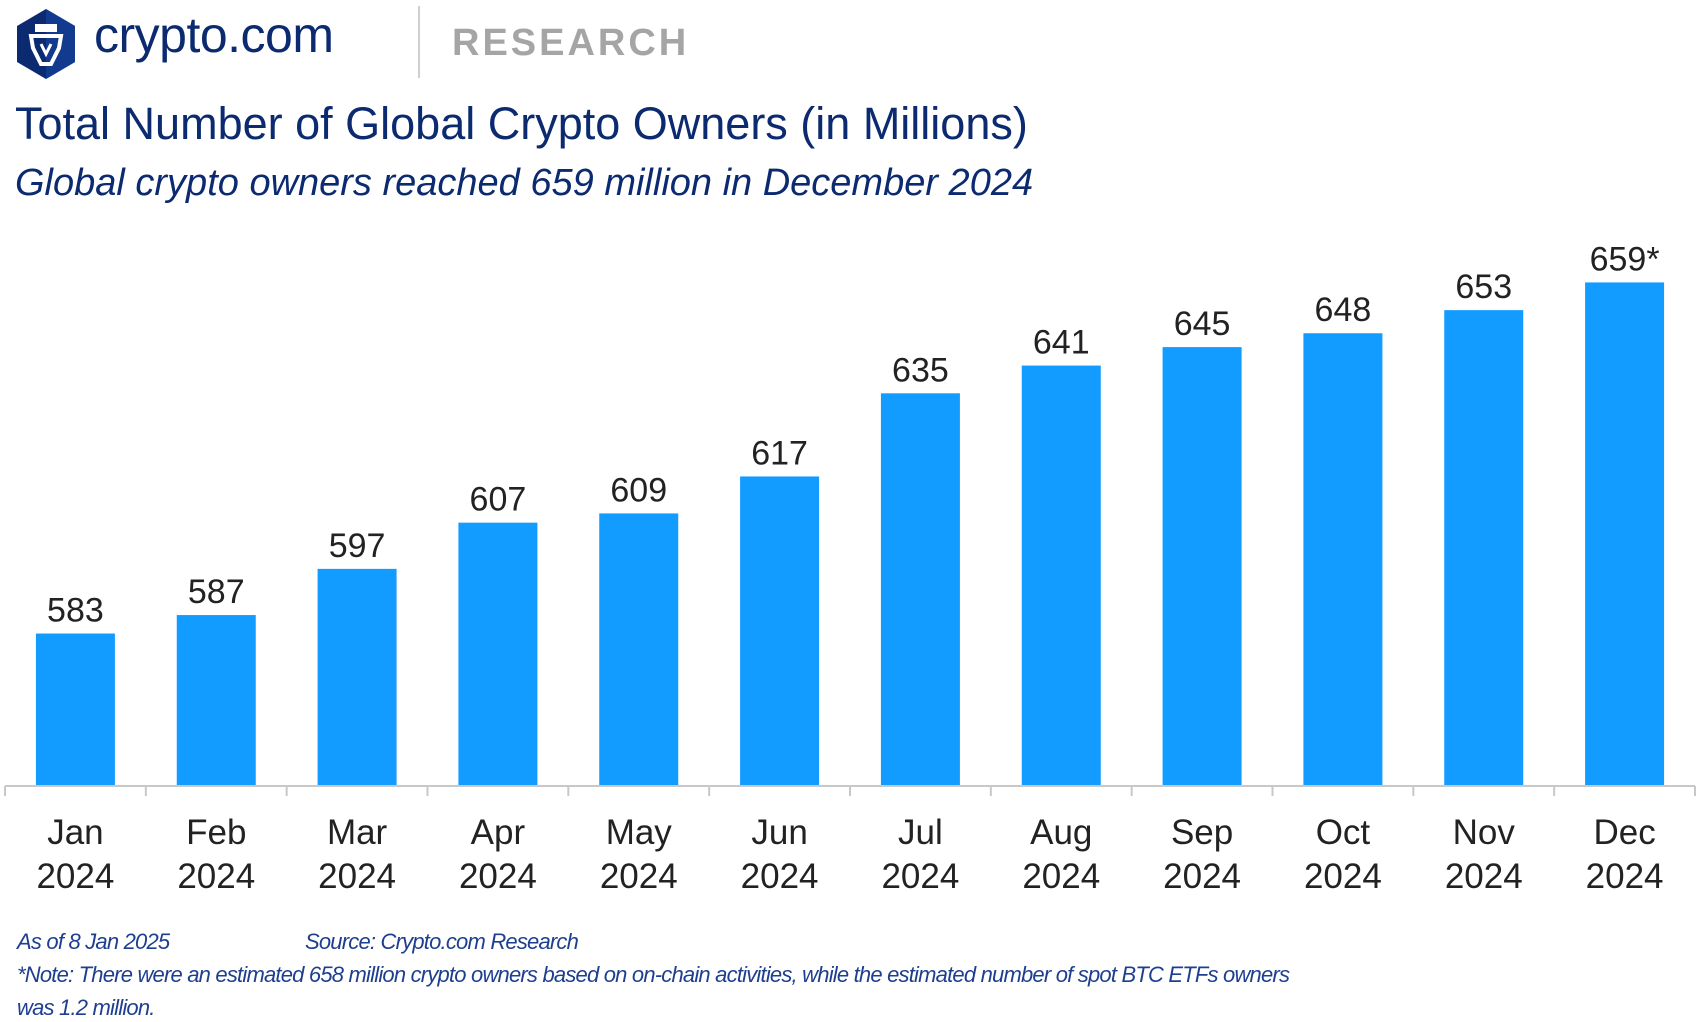  What do you see at coordinates (75, 832) in the screenshot?
I see `x-tick-label-month: Jan` at bounding box center [75, 832].